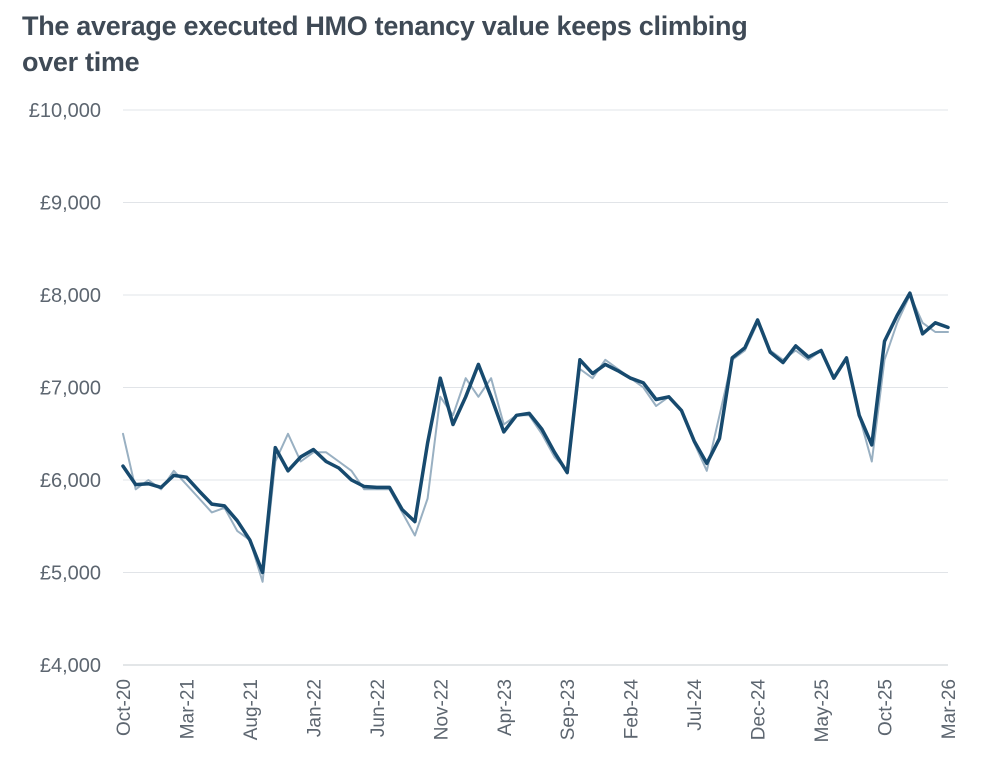 This screenshot has height=774, width=987. What do you see at coordinates (314, 708) in the screenshot?
I see `x-tick-label: Jan-22` at bounding box center [314, 708].